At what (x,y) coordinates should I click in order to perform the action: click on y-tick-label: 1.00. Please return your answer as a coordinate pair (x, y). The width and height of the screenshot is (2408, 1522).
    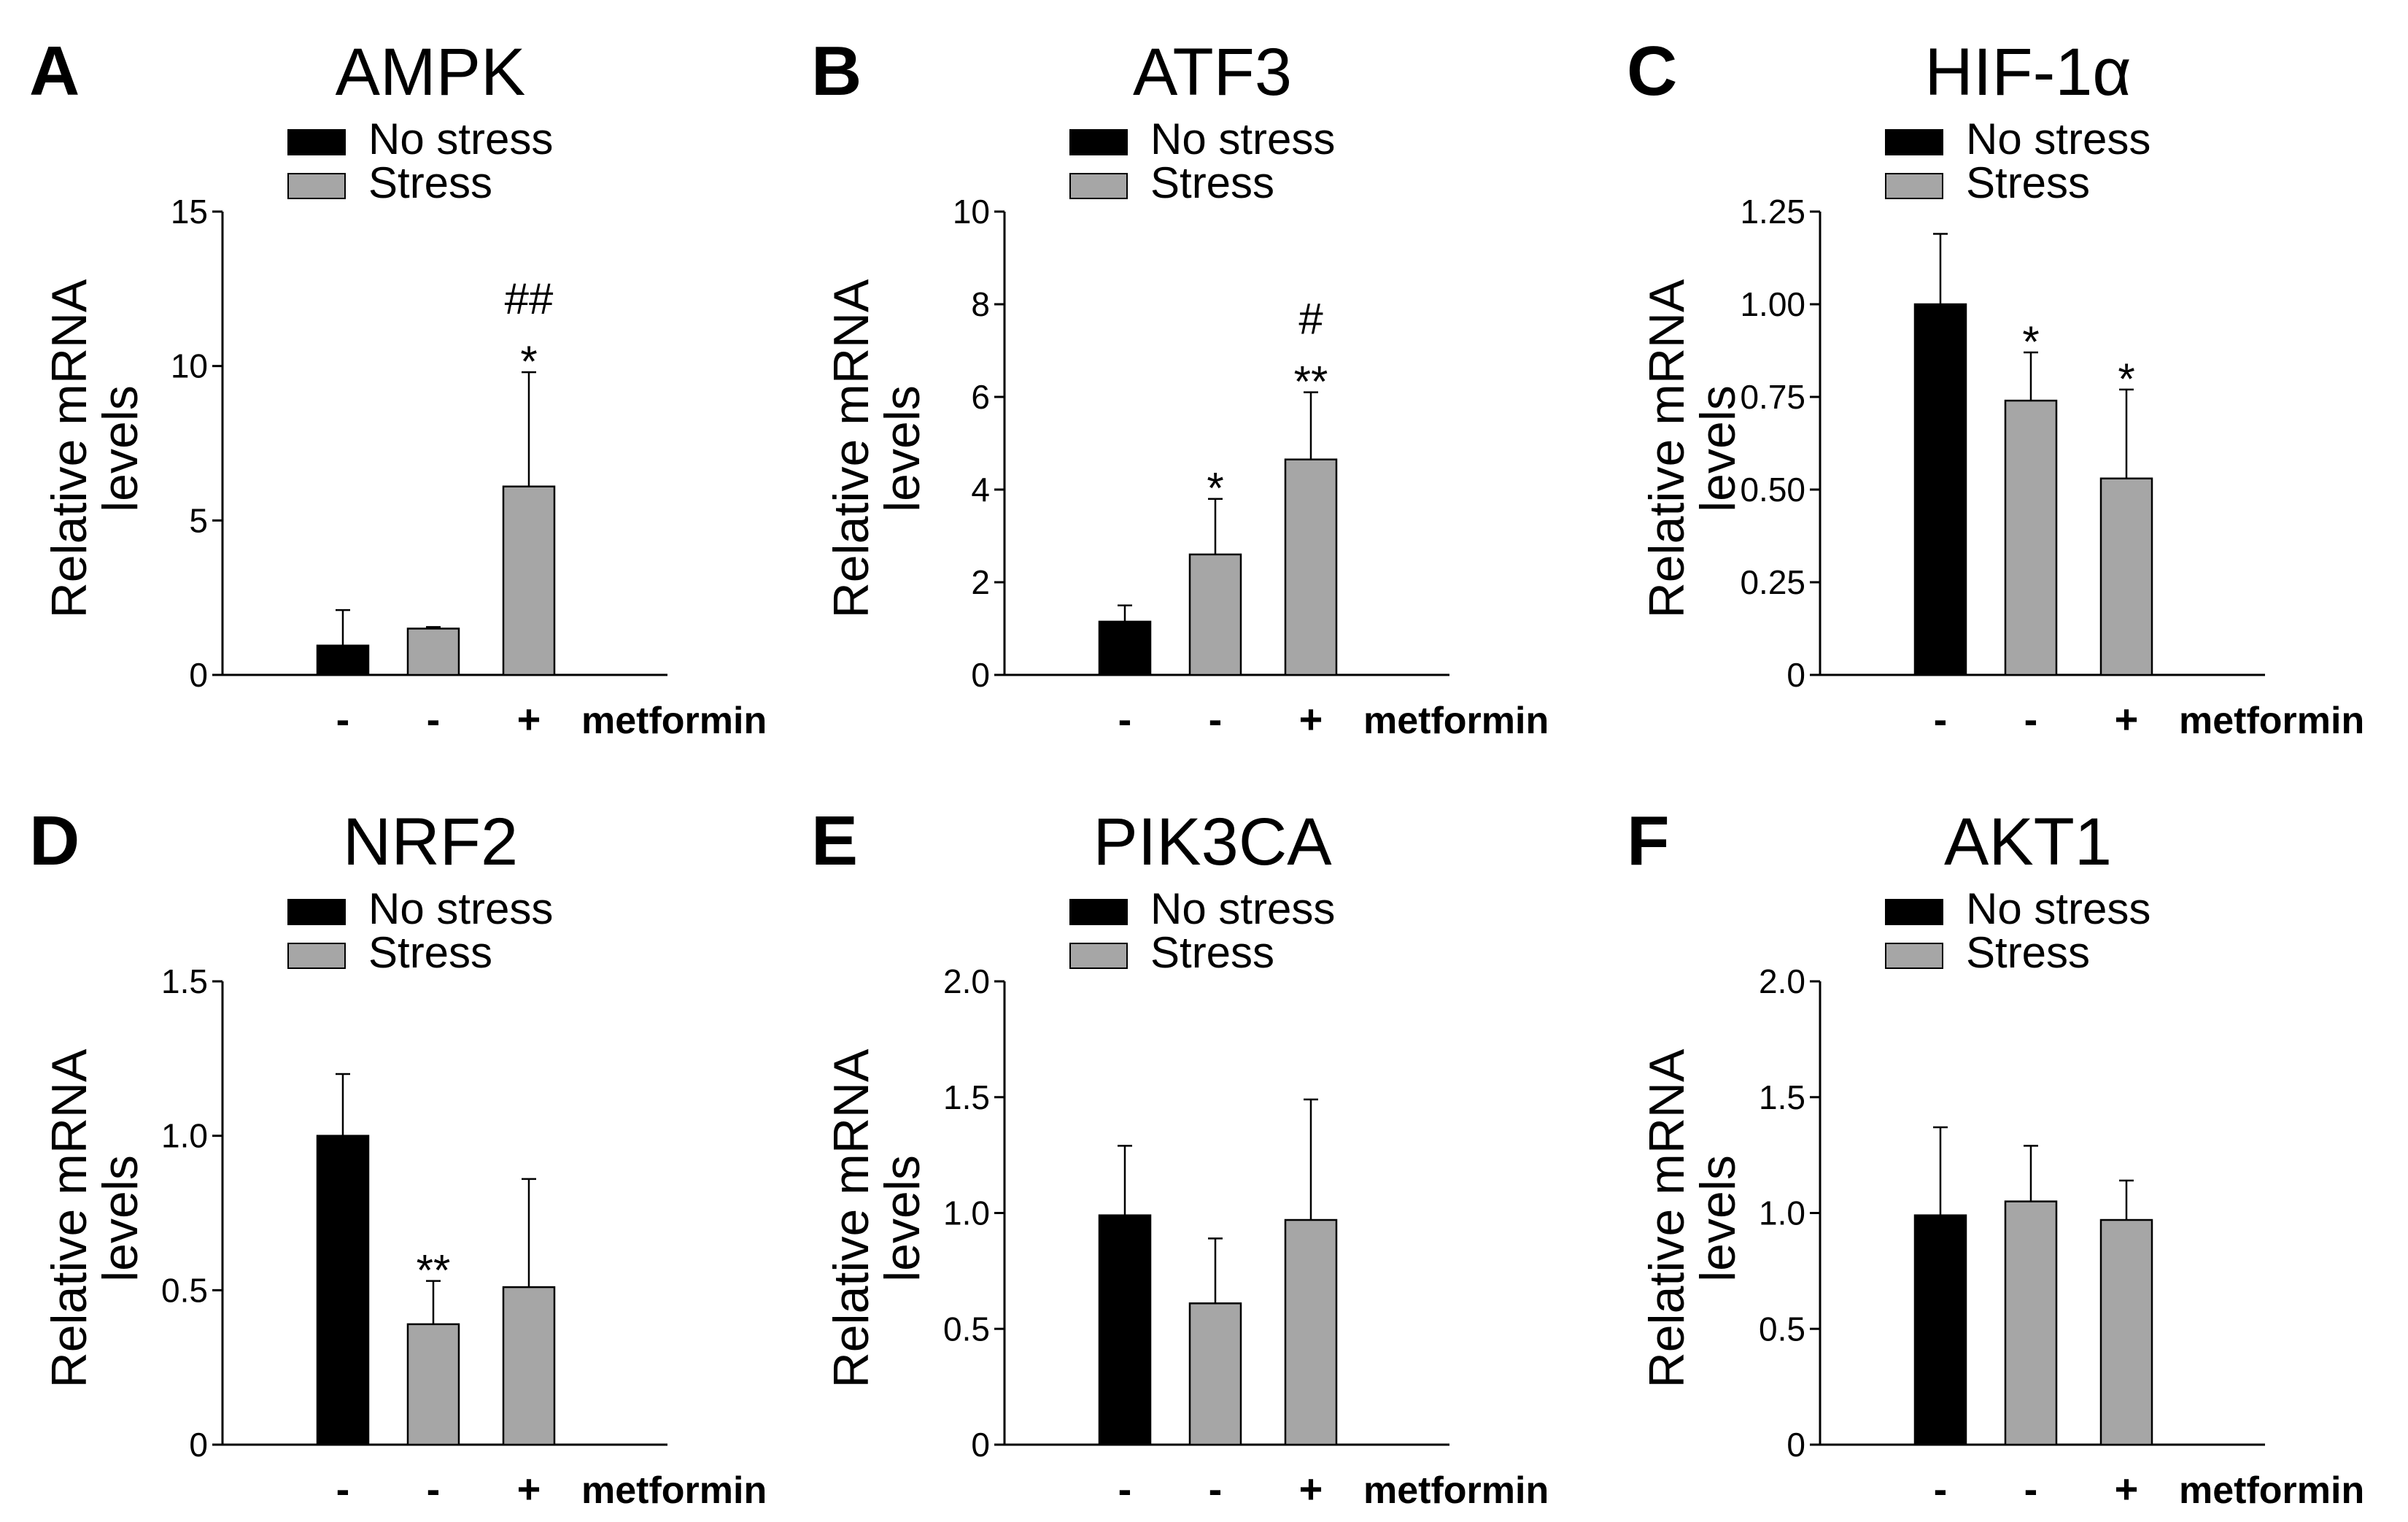
    Looking at the image, I should click on (1773, 304).